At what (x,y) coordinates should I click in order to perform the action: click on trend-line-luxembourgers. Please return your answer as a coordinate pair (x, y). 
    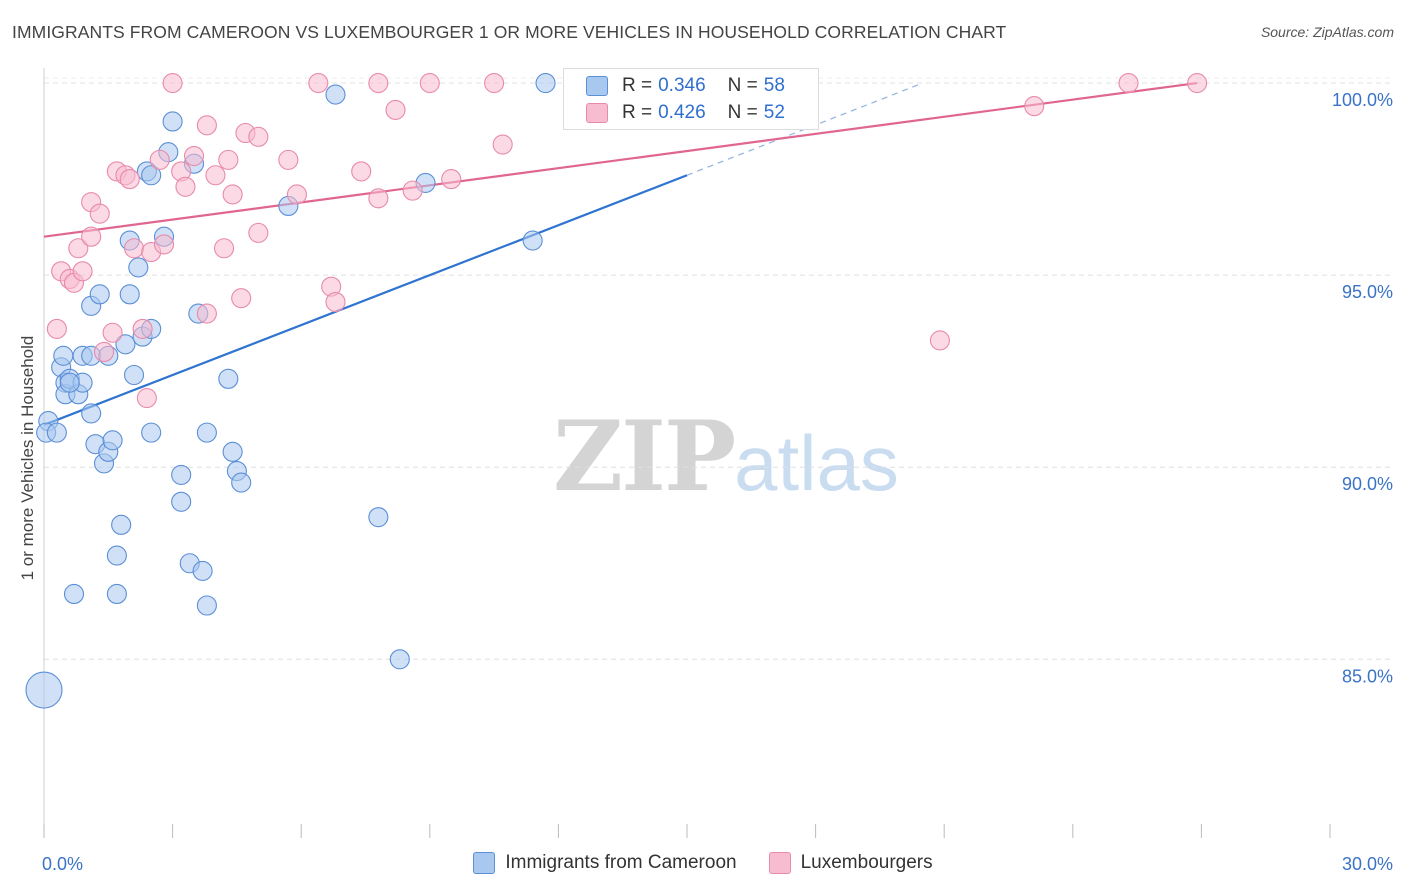
    Looking at the image, I should click on (620, 159).